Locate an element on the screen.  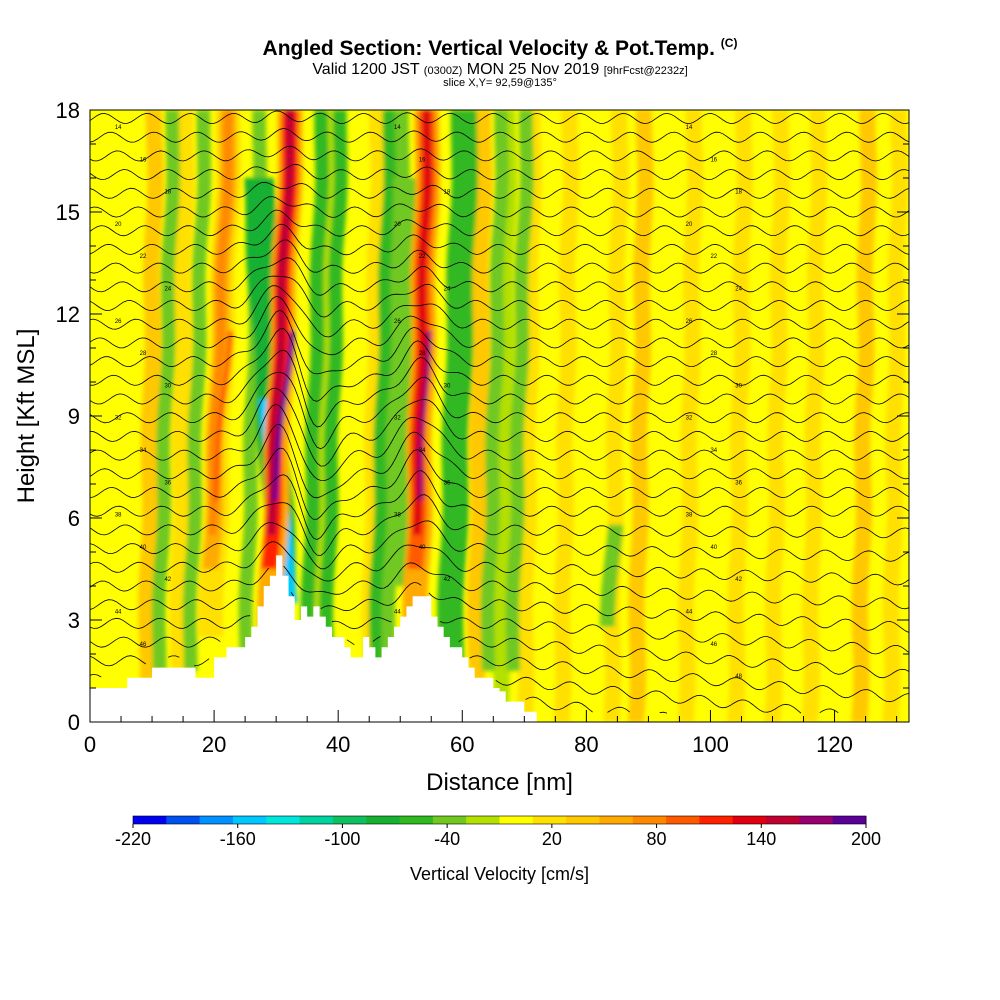
colorbar: -220 -160 -100 -40 20 80 140 200 is located at coordinates (498, 832).